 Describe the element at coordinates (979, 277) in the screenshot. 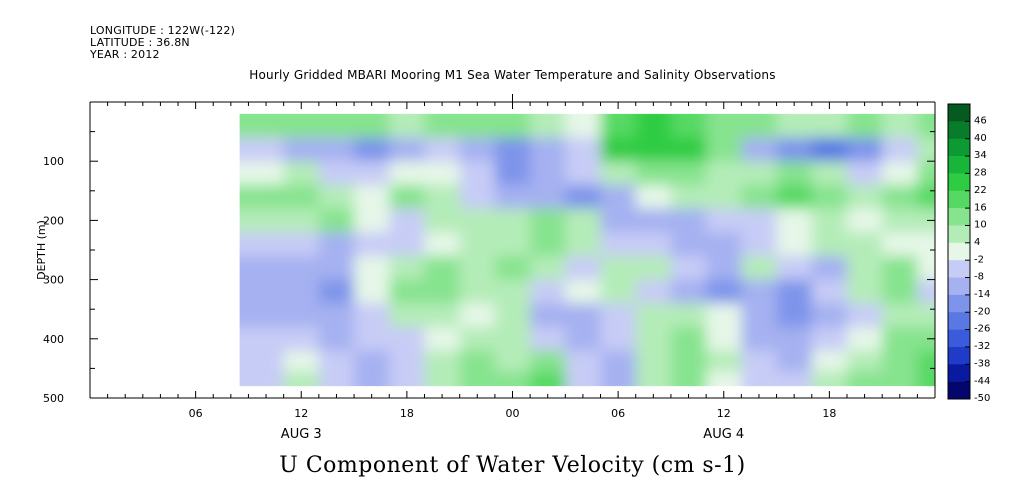

I see `colorbar-label: -8` at that location.